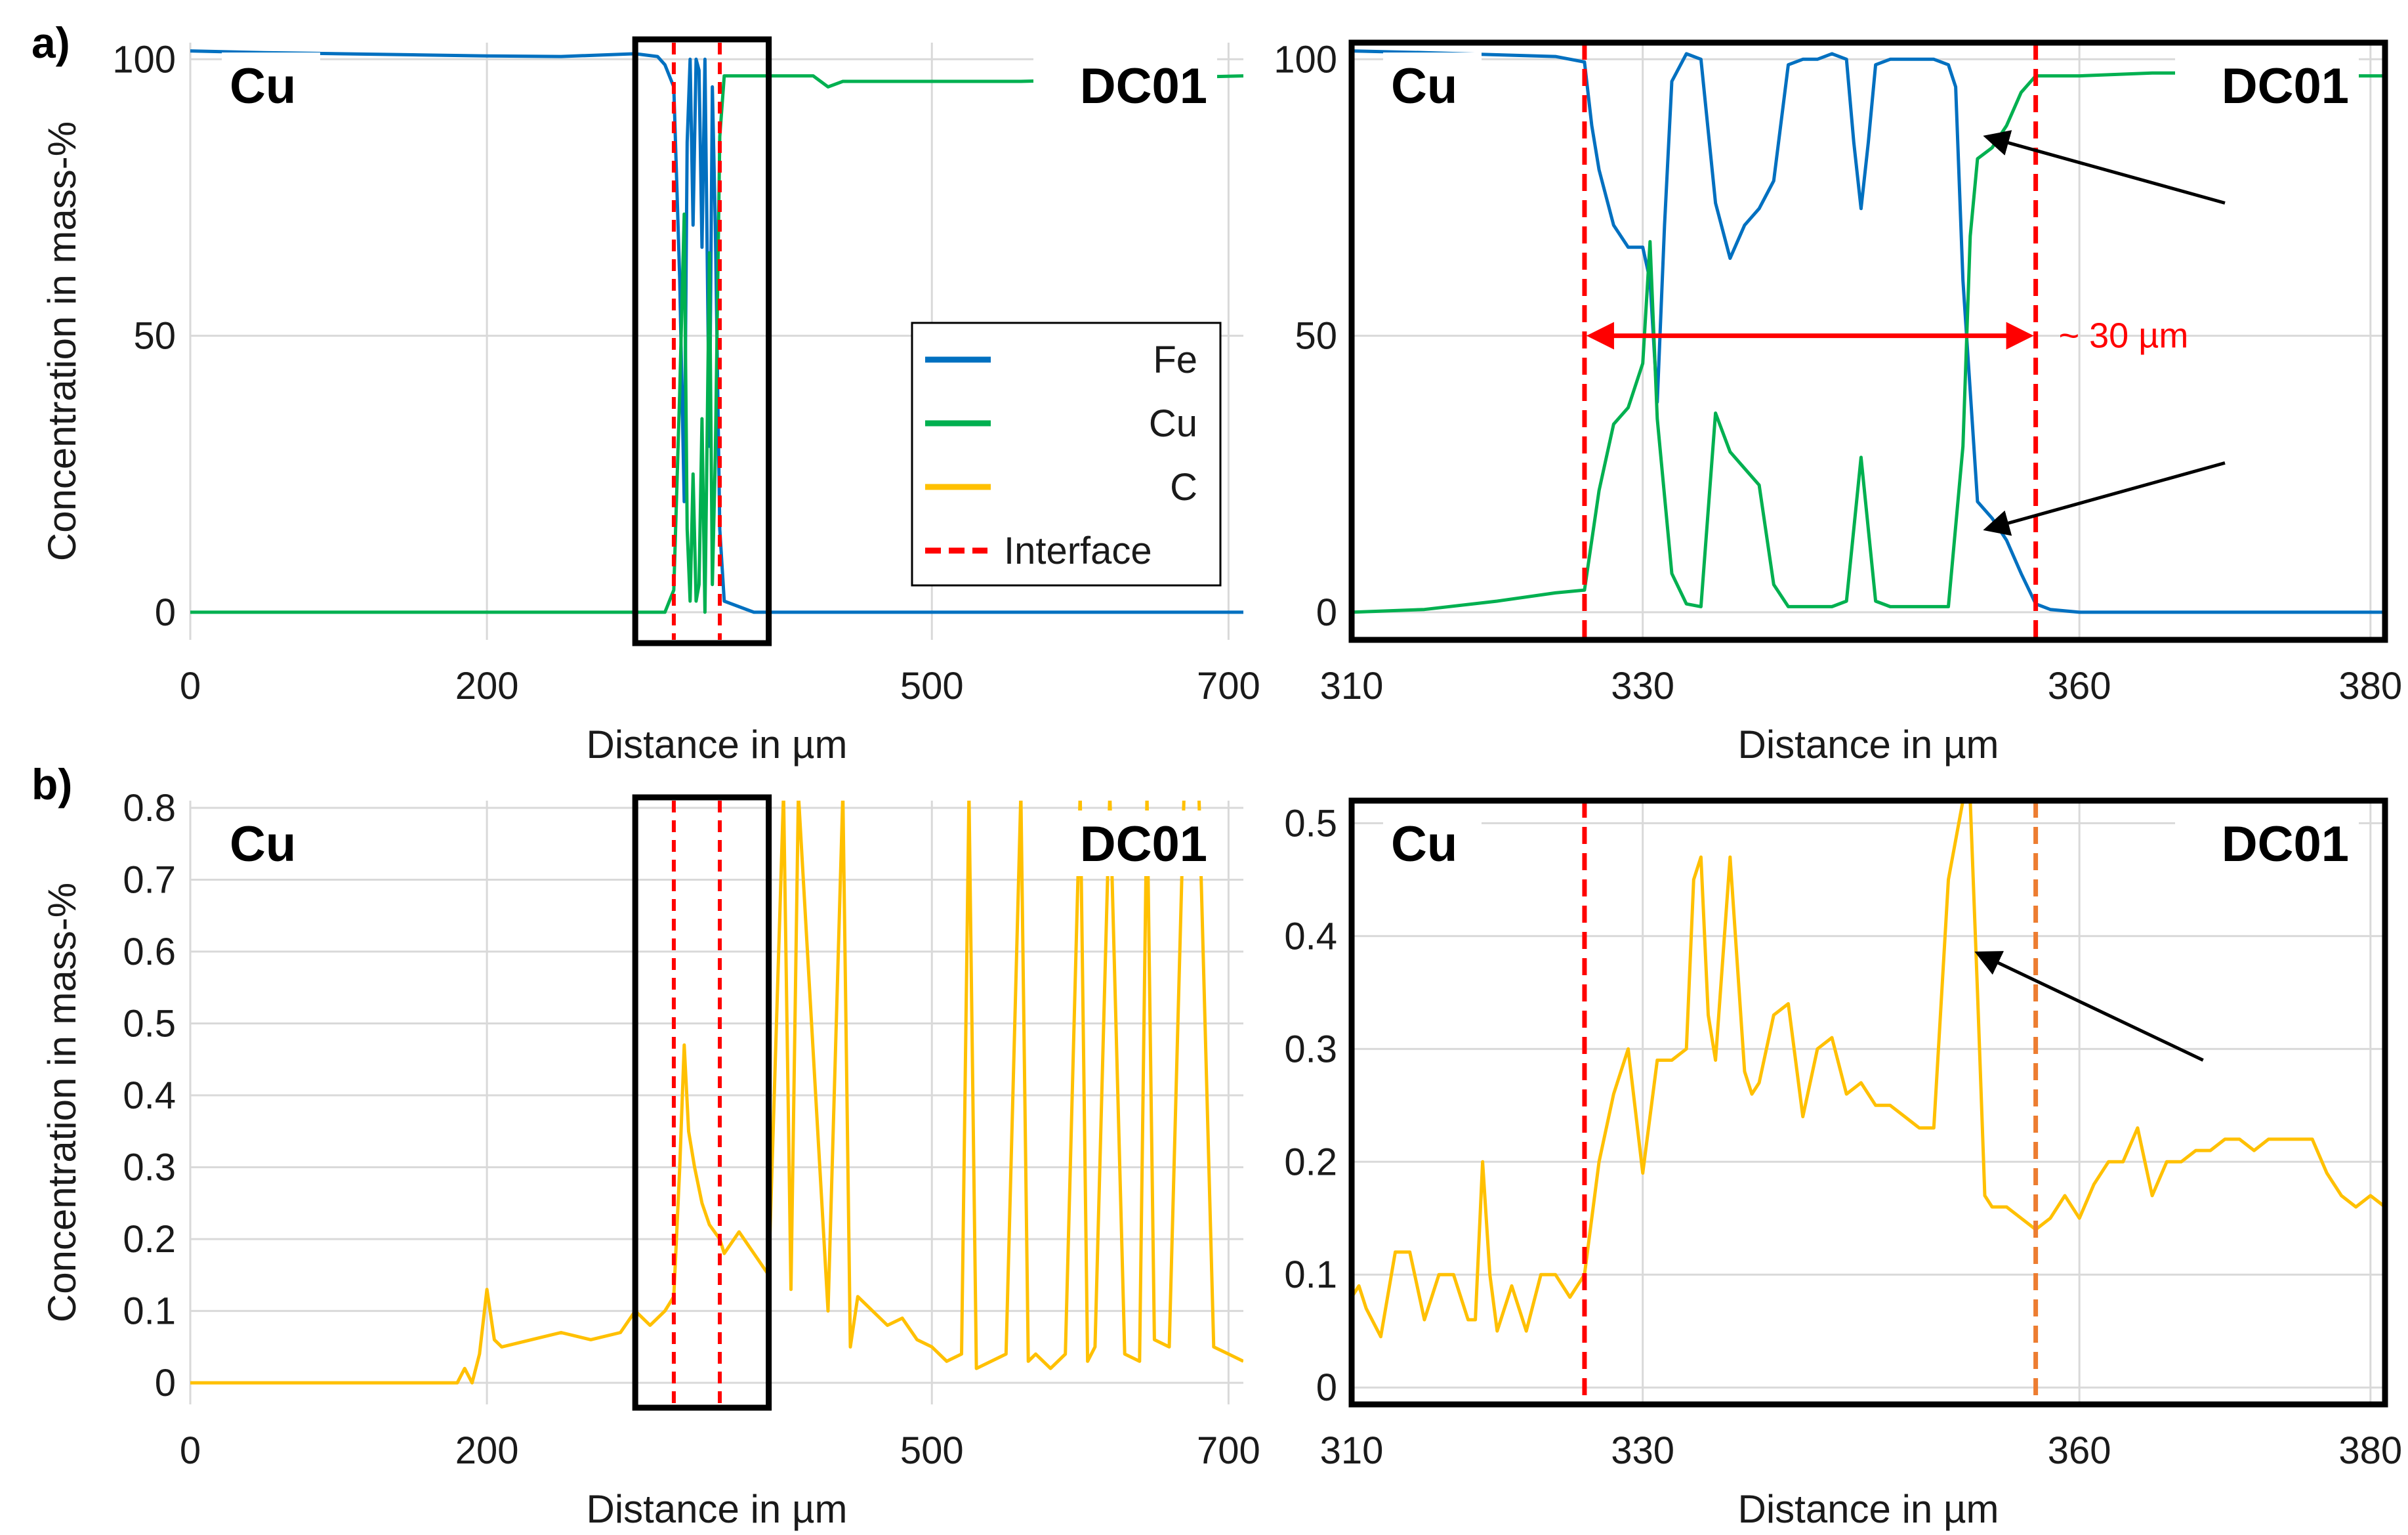  Describe the element at coordinates (1183, 487) in the screenshot. I see `legend-label-c: C` at that location.